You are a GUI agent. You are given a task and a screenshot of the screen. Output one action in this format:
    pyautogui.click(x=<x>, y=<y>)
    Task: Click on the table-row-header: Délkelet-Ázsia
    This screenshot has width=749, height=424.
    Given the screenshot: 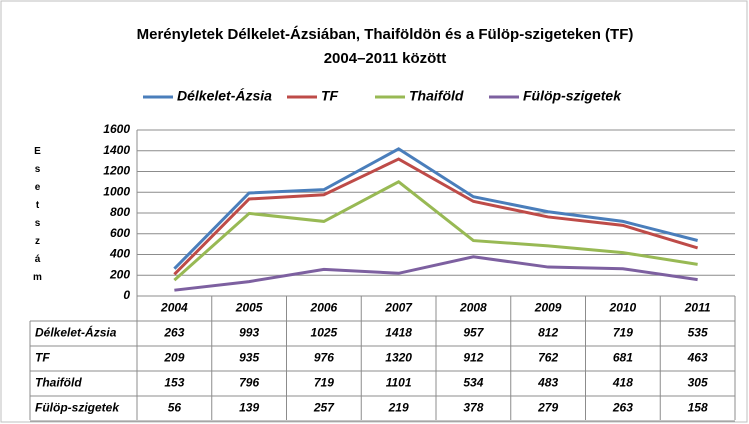 What is the action you would take?
    pyautogui.click(x=76, y=332)
    